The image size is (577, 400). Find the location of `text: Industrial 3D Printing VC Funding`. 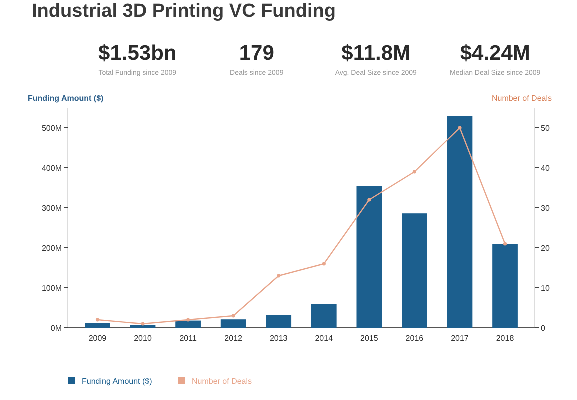

text: Industrial 3D Printing VC Funding is located at coordinates (184, 11).